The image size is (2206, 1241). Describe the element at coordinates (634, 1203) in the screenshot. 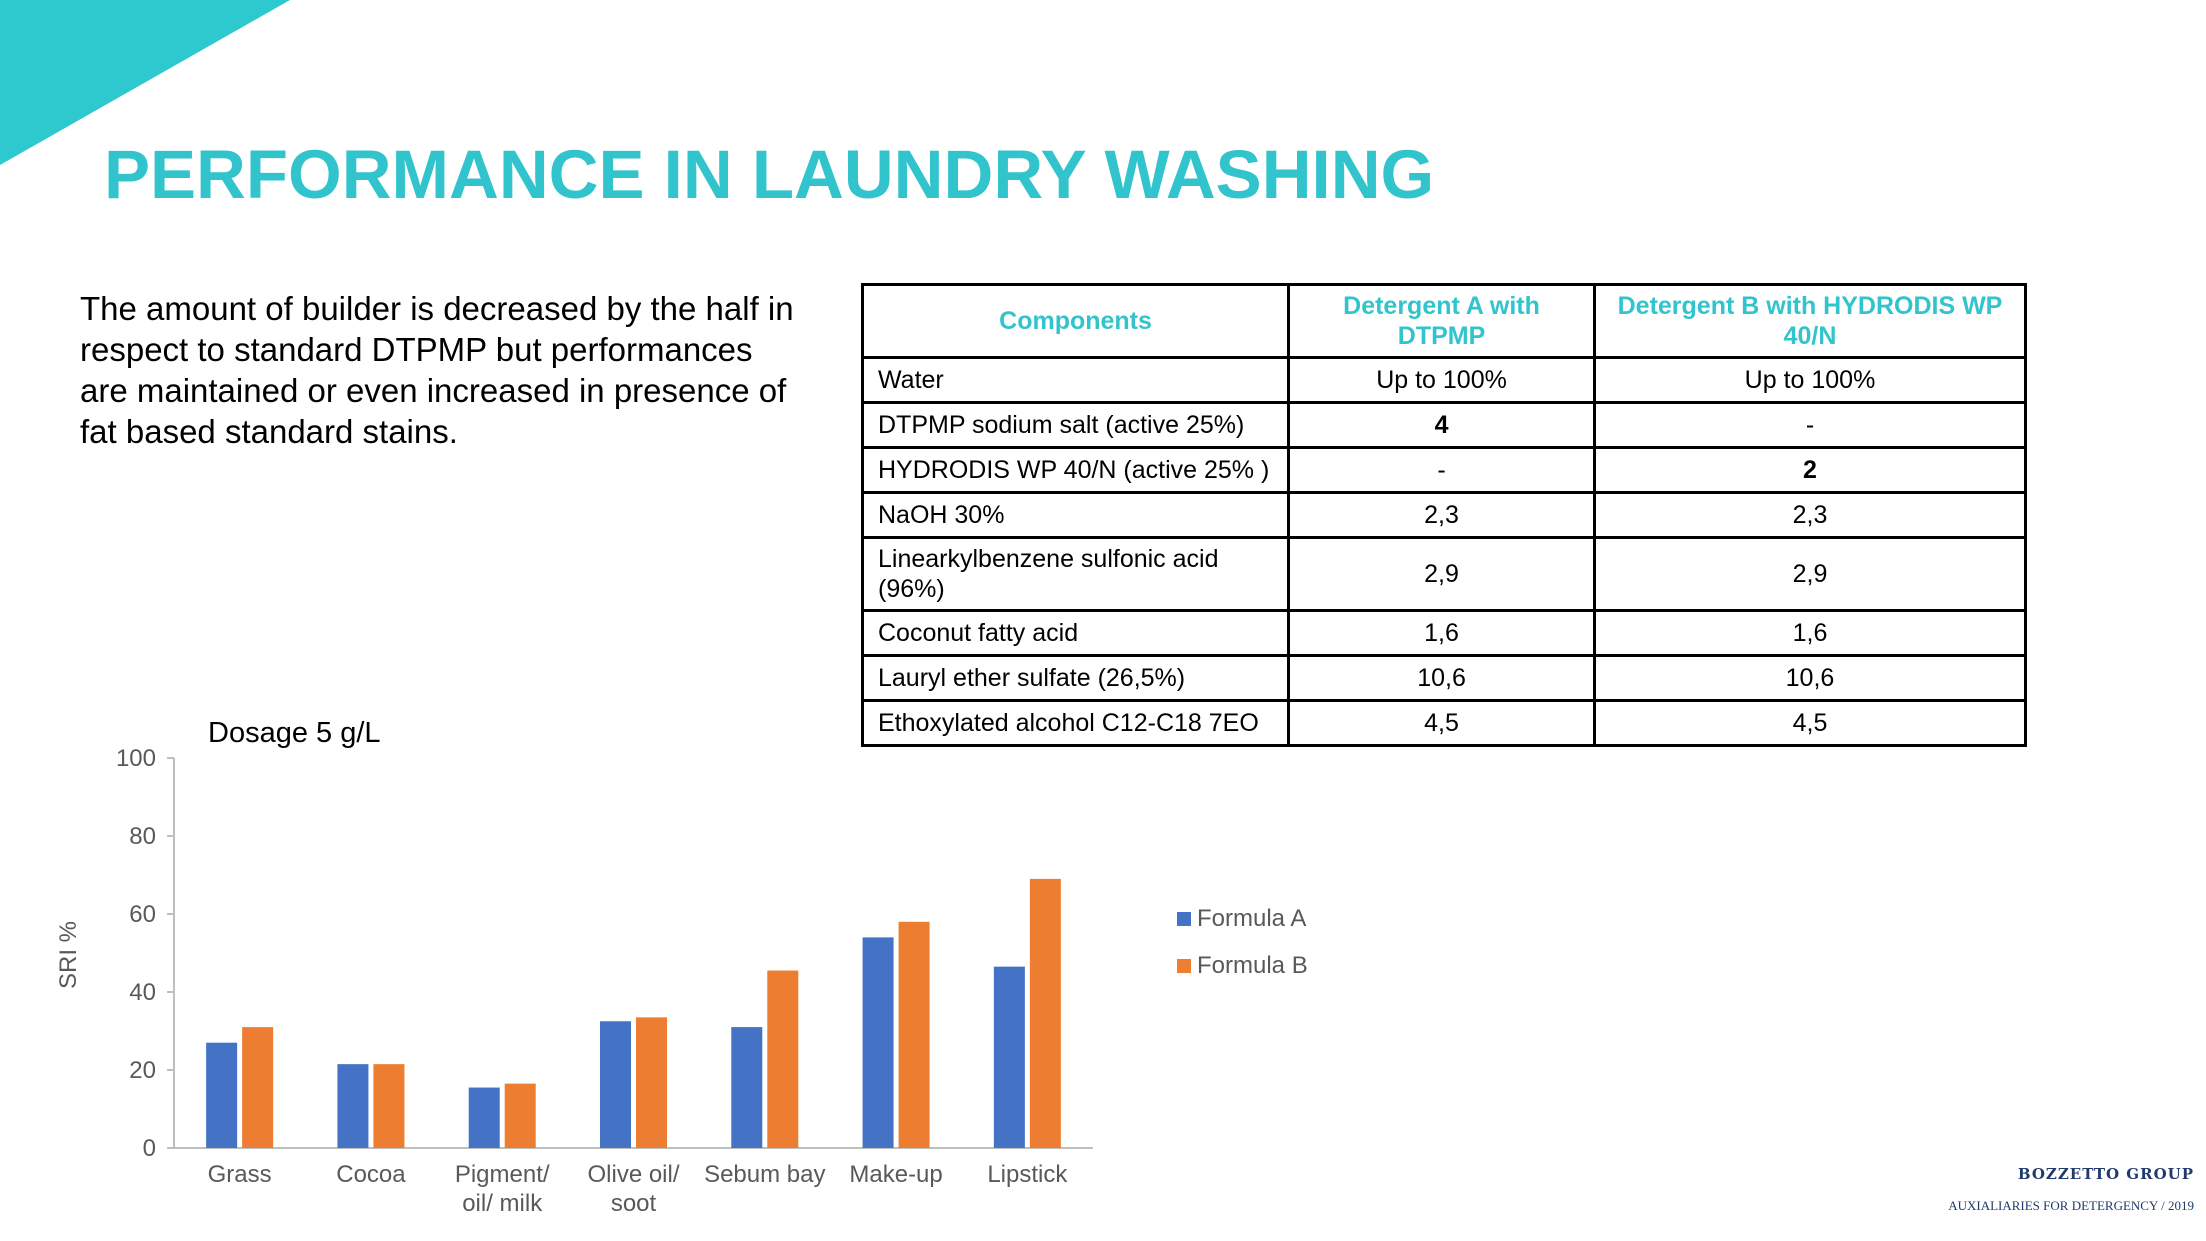

I see `x-tick-label-line: soot` at that location.